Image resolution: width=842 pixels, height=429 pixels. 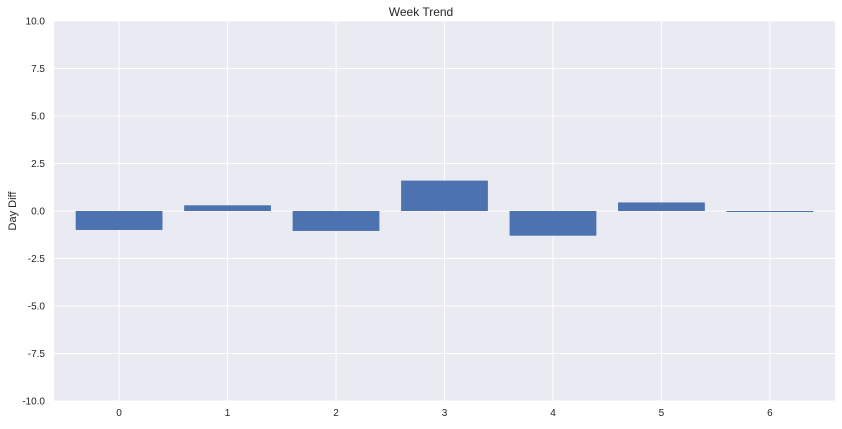 I want to click on y-tick-label: -7.5, so click(x=37, y=354).